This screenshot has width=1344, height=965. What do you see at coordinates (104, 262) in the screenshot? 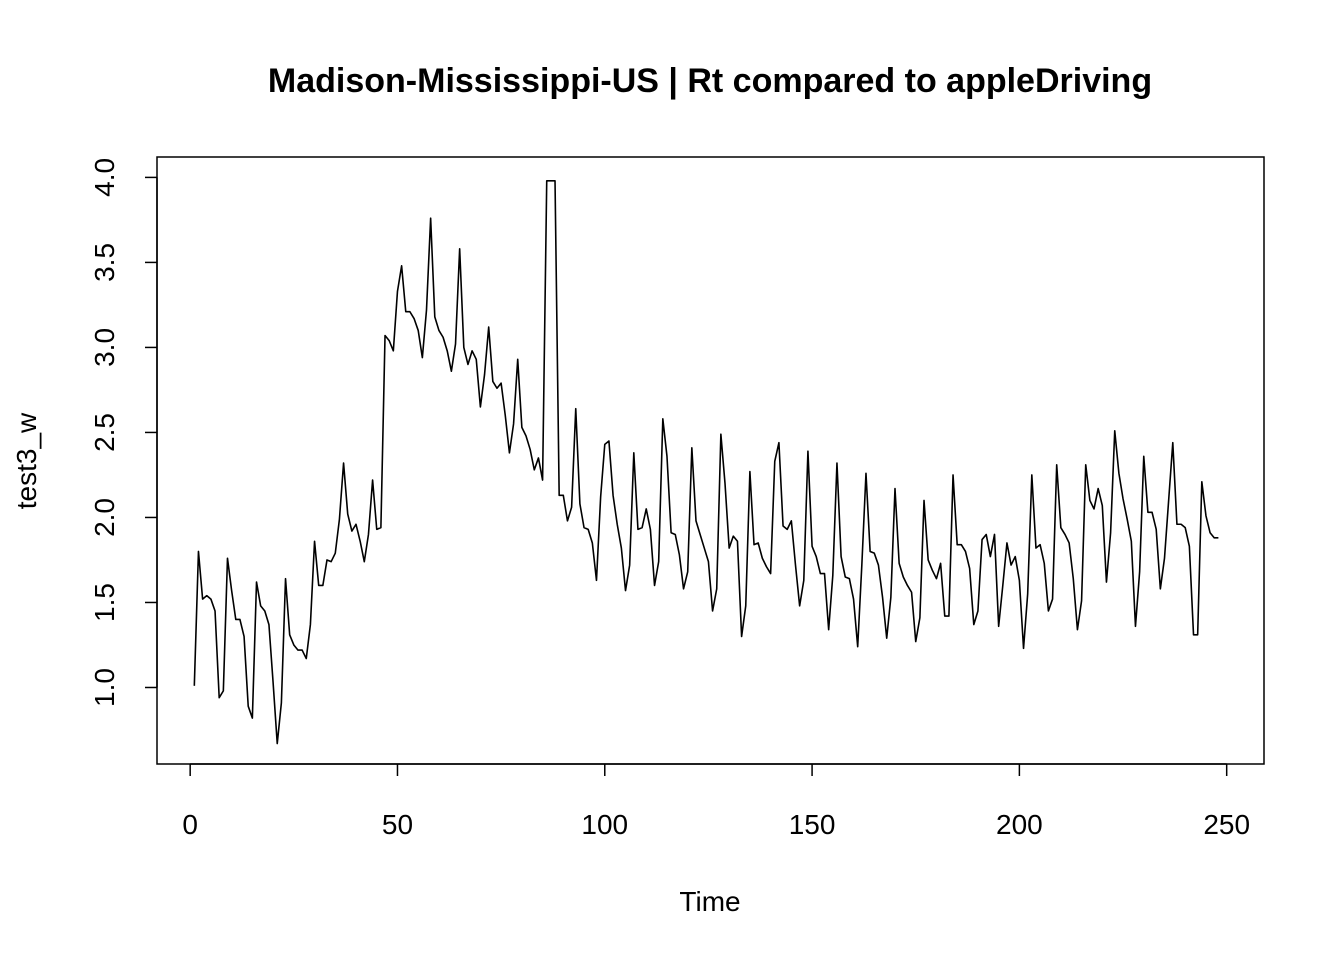
I see `y-tick-label: 3.5` at bounding box center [104, 262].